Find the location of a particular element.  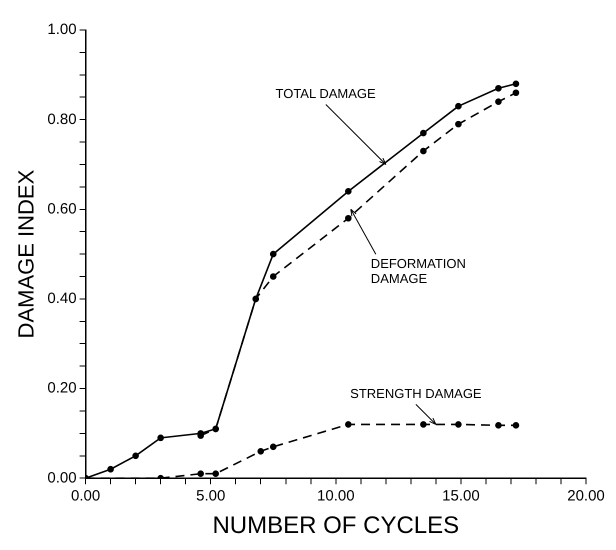

annotation: DEFORMATION DAMAGE is located at coordinates (418, 271).